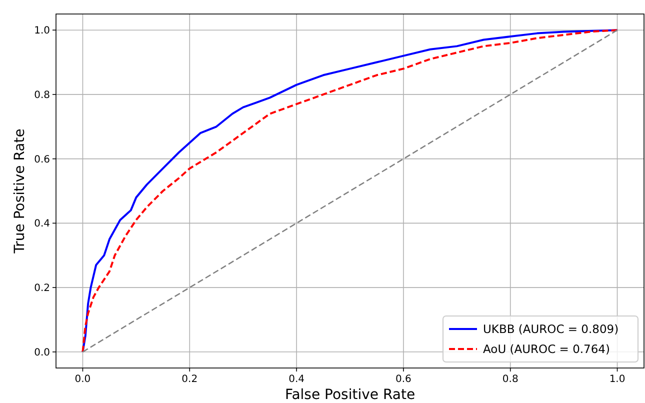 This screenshot has height=403, width=645. What do you see at coordinates (20, 191) in the screenshot?
I see `y-axis-title: True Positive Rate` at bounding box center [20, 191].